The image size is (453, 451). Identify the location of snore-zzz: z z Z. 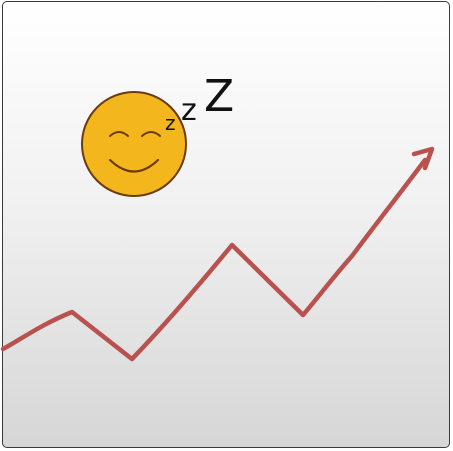
(199, 103).